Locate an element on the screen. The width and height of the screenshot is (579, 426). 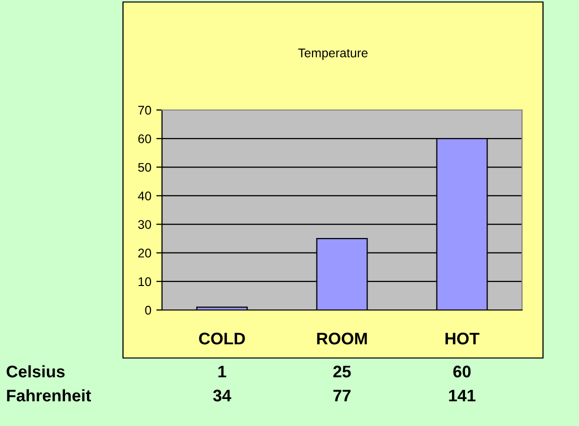
y-tick-label: 20 is located at coordinates (145, 253).